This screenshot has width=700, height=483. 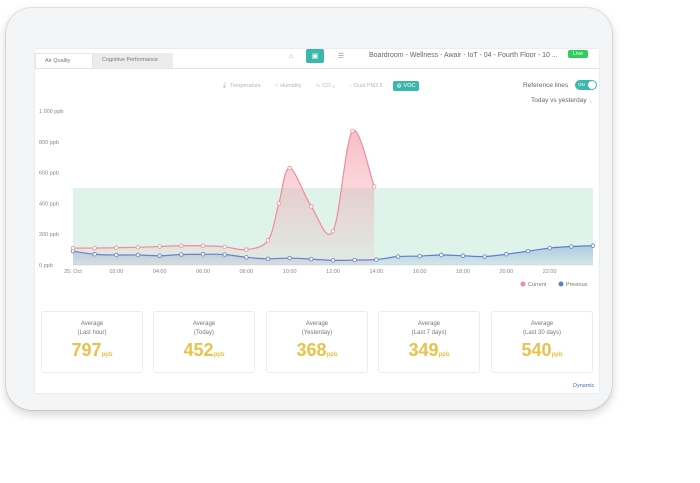 What do you see at coordinates (592, 85) in the screenshot?
I see `toggle-knob` at bounding box center [592, 85].